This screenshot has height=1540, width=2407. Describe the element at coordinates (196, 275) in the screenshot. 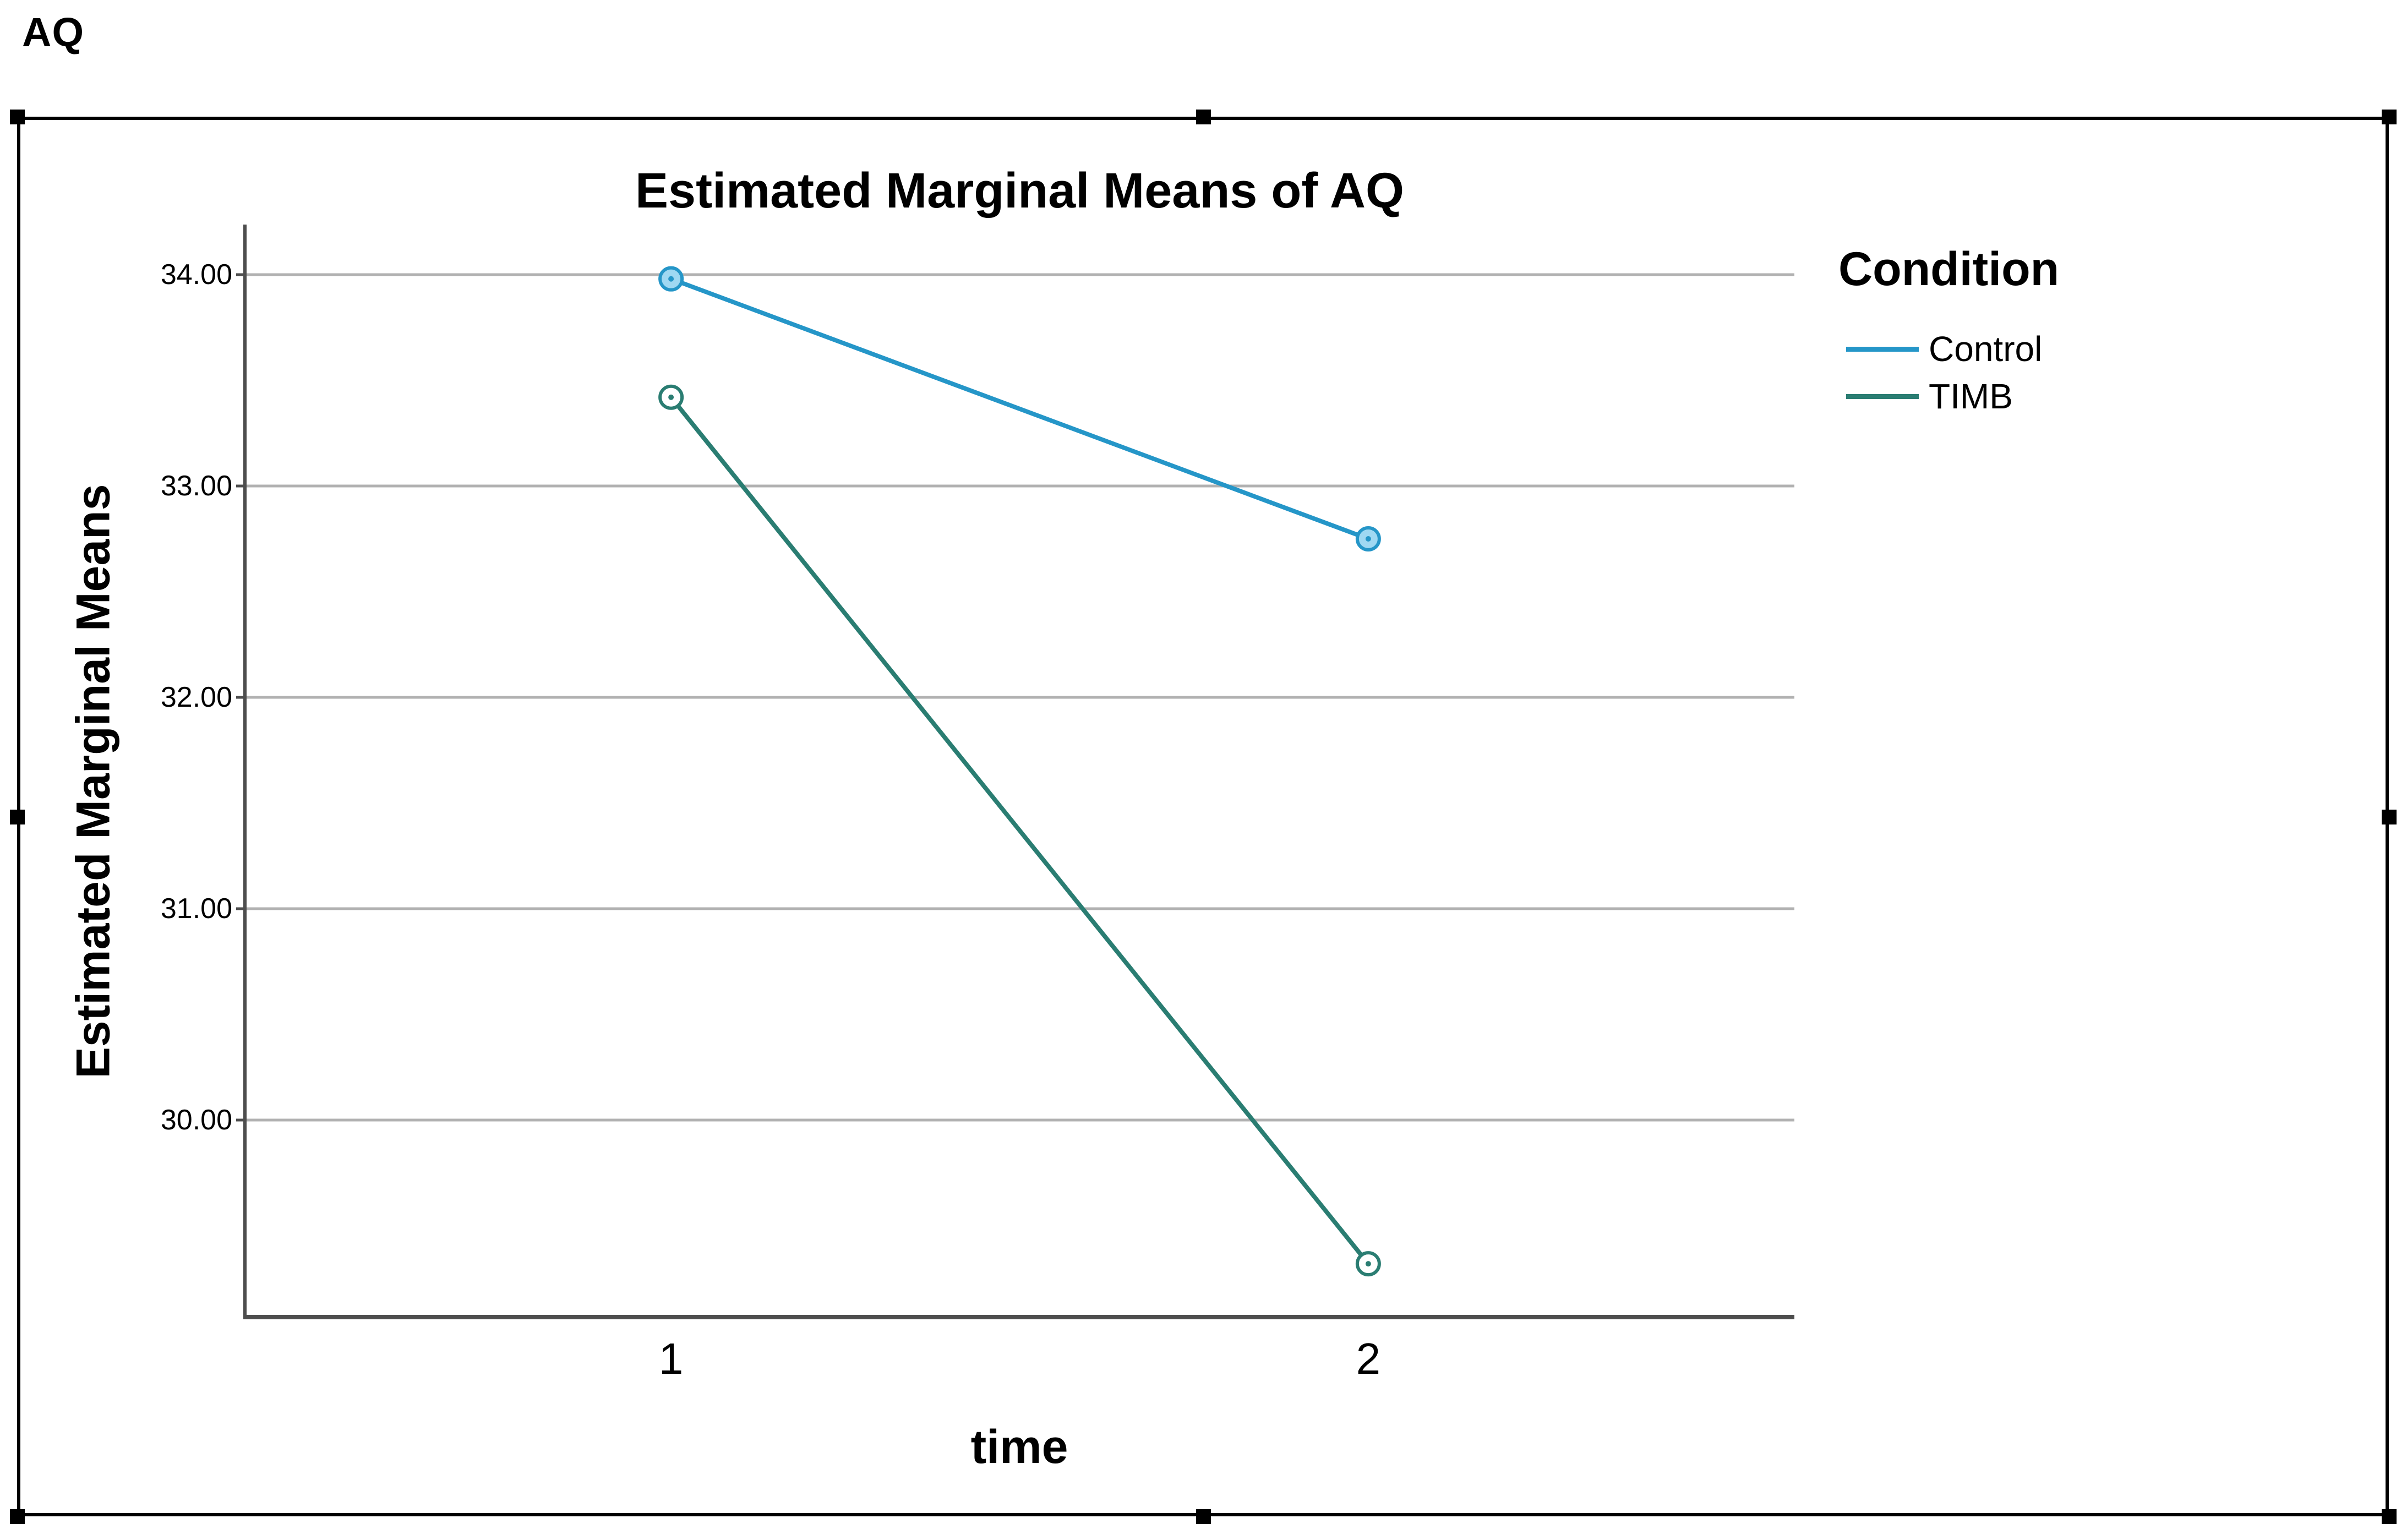

I see `y-tick-label: 34.00` at that location.